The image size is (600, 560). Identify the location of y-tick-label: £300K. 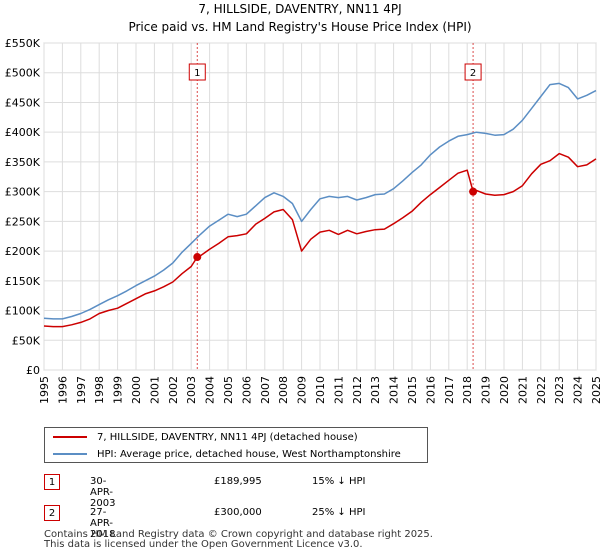
(23, 192).